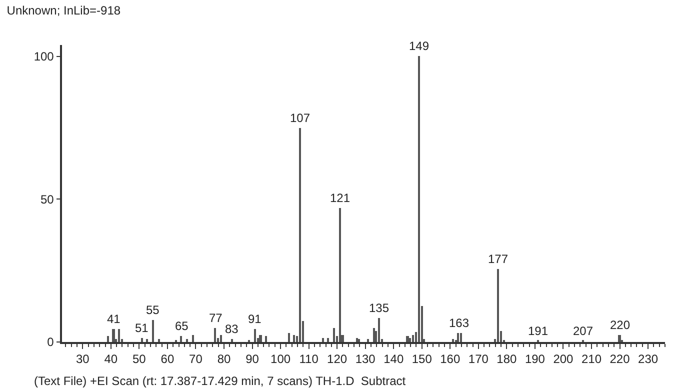  I want to click on annotation: 107, so click(300, 118).